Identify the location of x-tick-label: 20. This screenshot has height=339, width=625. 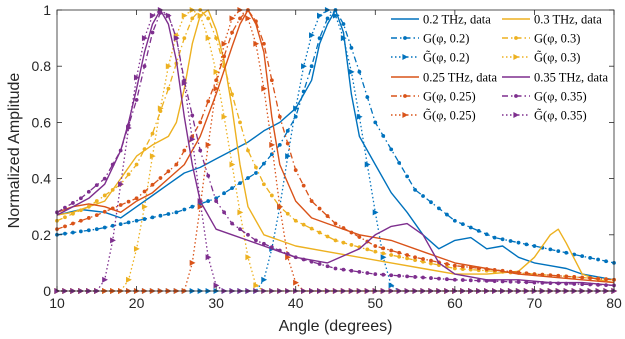
(137, 303).